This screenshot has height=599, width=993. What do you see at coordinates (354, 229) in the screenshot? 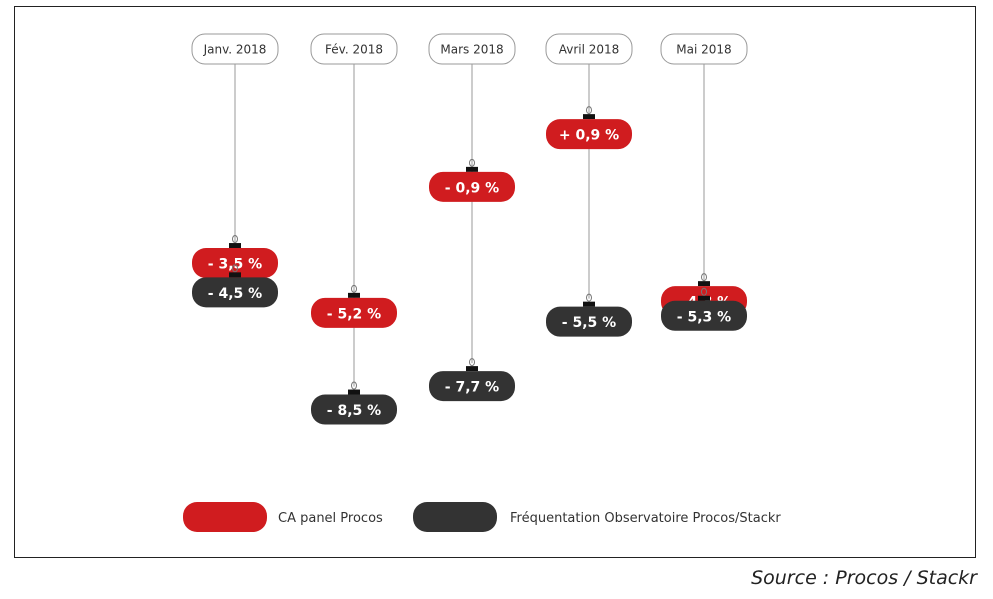
I see `month-column: Fév. 2018 - 5,2 % - 8,5 %` at bounding box center [354, 229].